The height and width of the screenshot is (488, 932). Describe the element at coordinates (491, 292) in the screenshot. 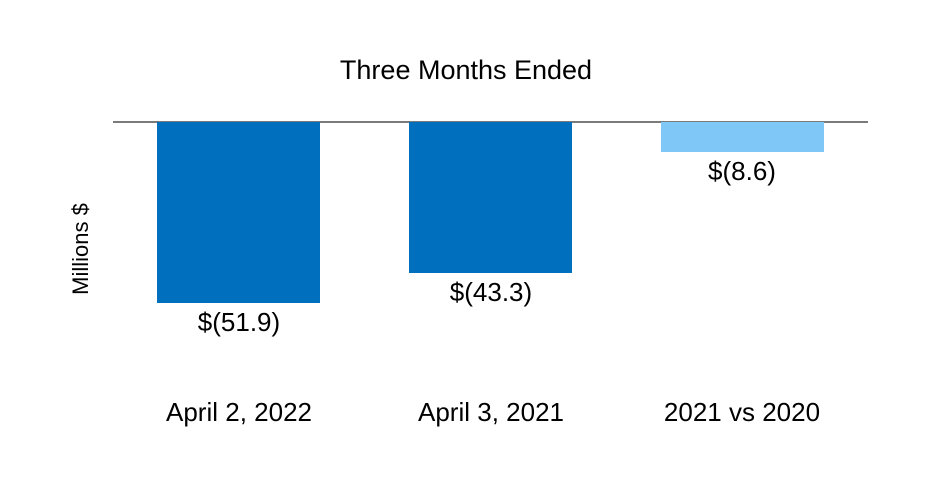

I see `bar-value-label: $(43.3)` at that location.